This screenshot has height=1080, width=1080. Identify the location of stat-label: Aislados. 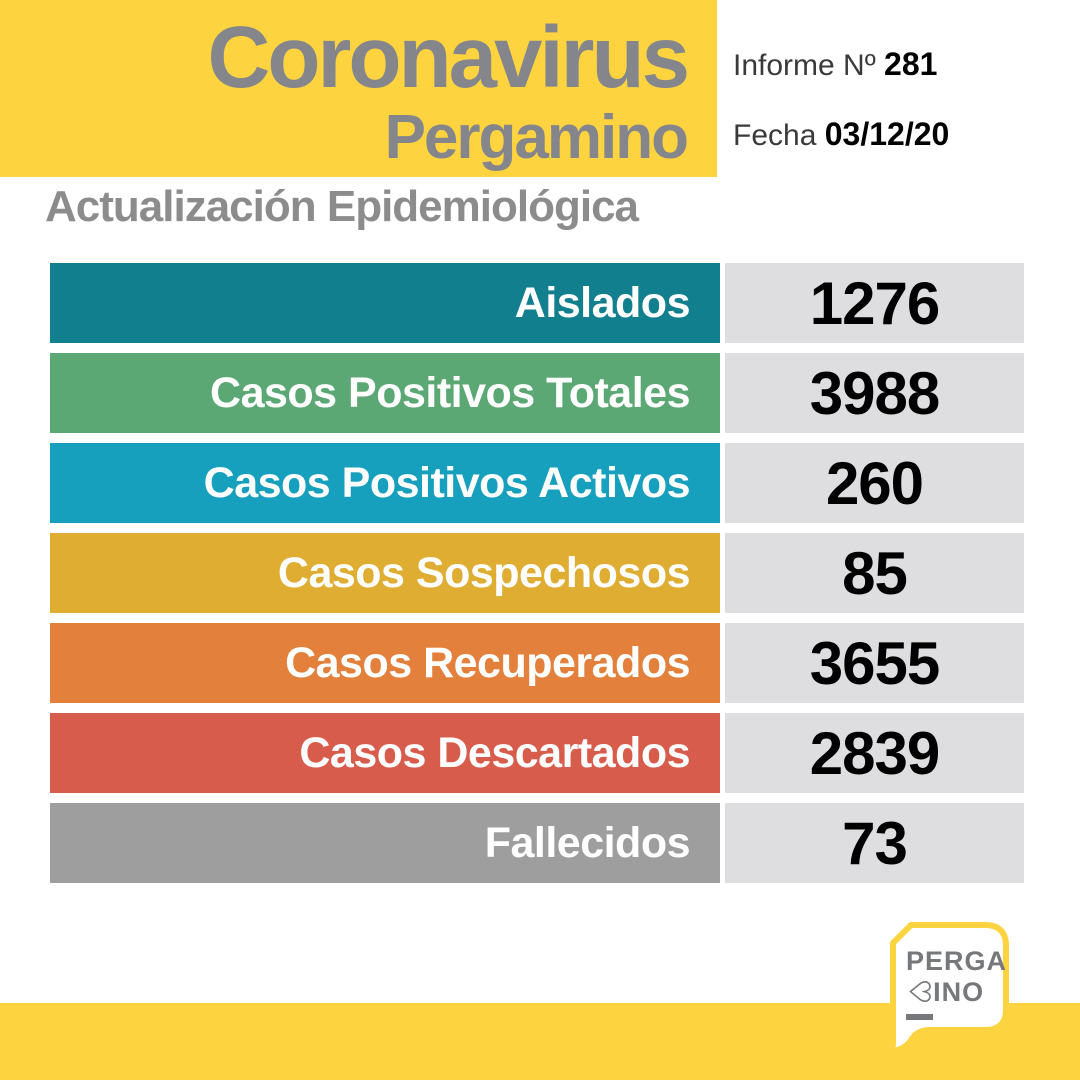
(602, 302).